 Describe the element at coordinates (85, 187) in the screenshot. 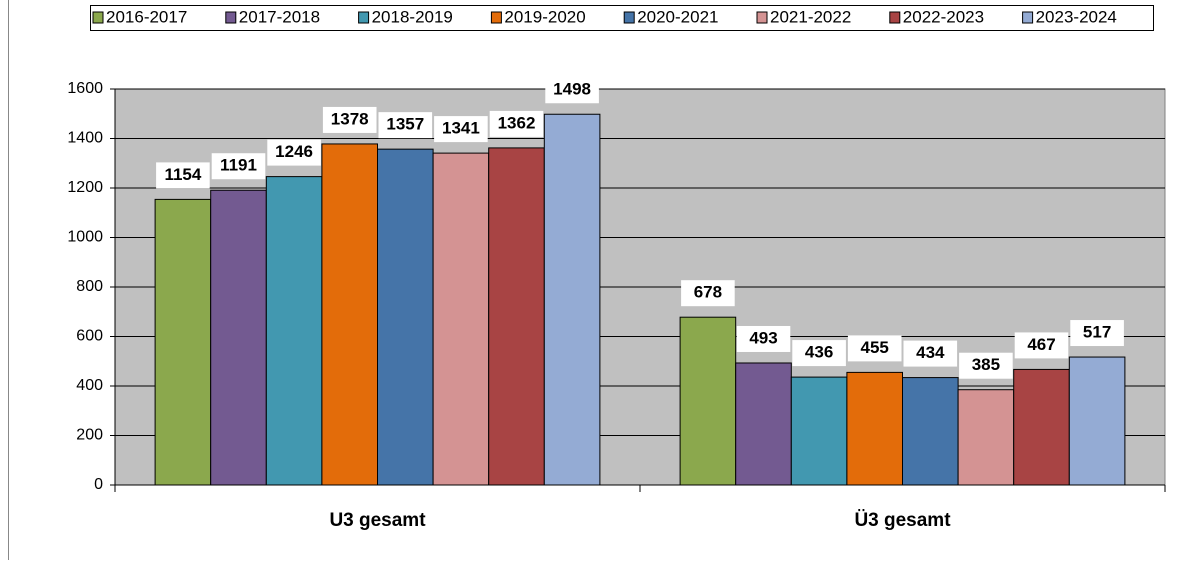

I see `y-tick-label: 1200` at that location.